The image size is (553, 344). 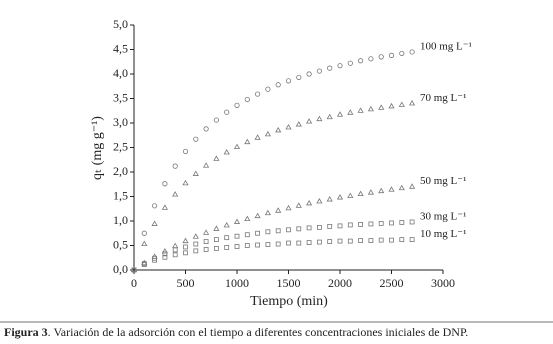 I want to click on y-tick-label: 1,5, so click(x=120, y=195).